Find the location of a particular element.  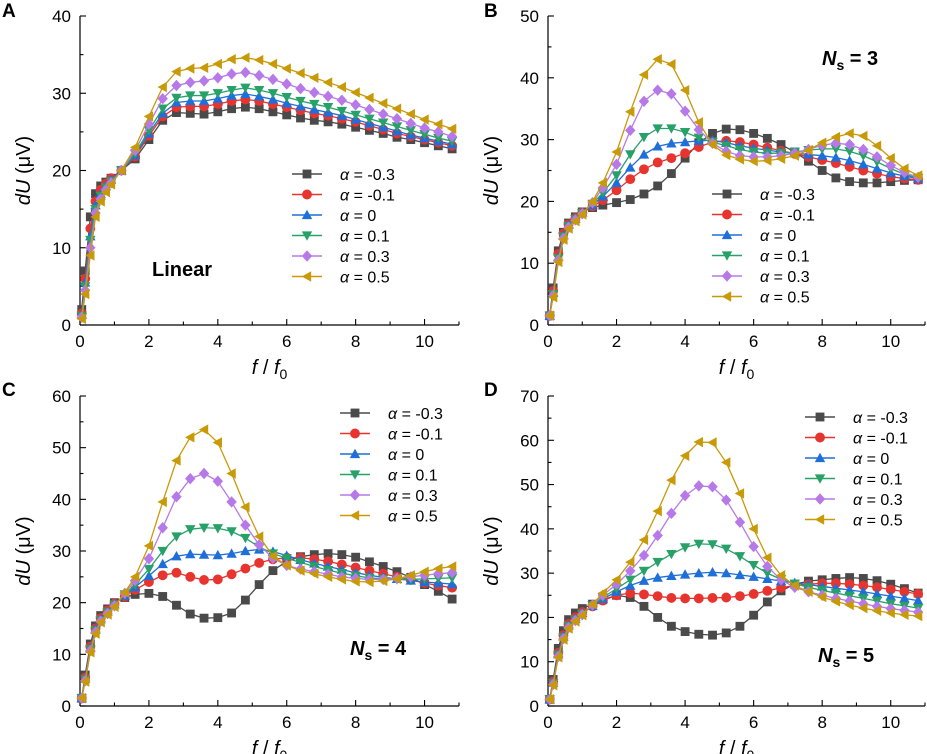

panel-c-y-tick-label: 10 is located at coordinates (61, 654).